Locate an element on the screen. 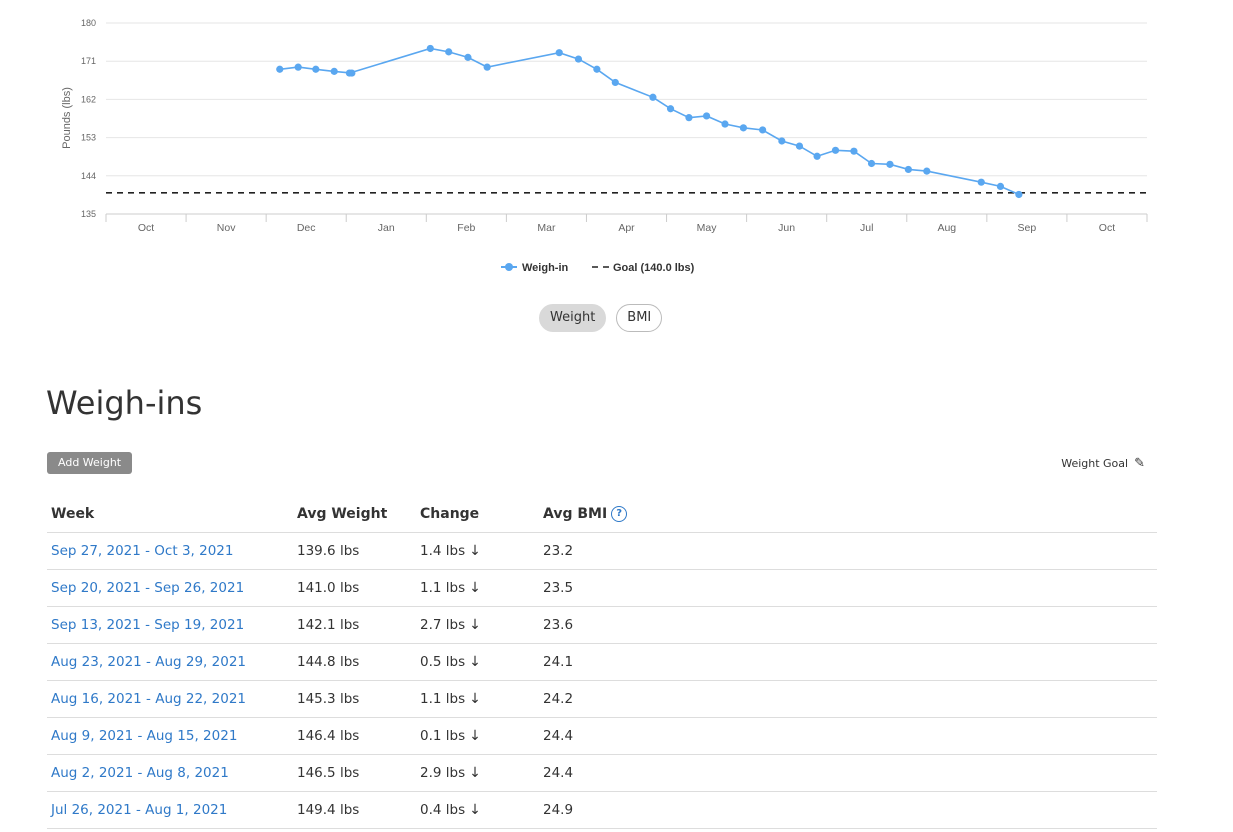  add-weight-button: Add Weight is located at coordinates (90, 463).